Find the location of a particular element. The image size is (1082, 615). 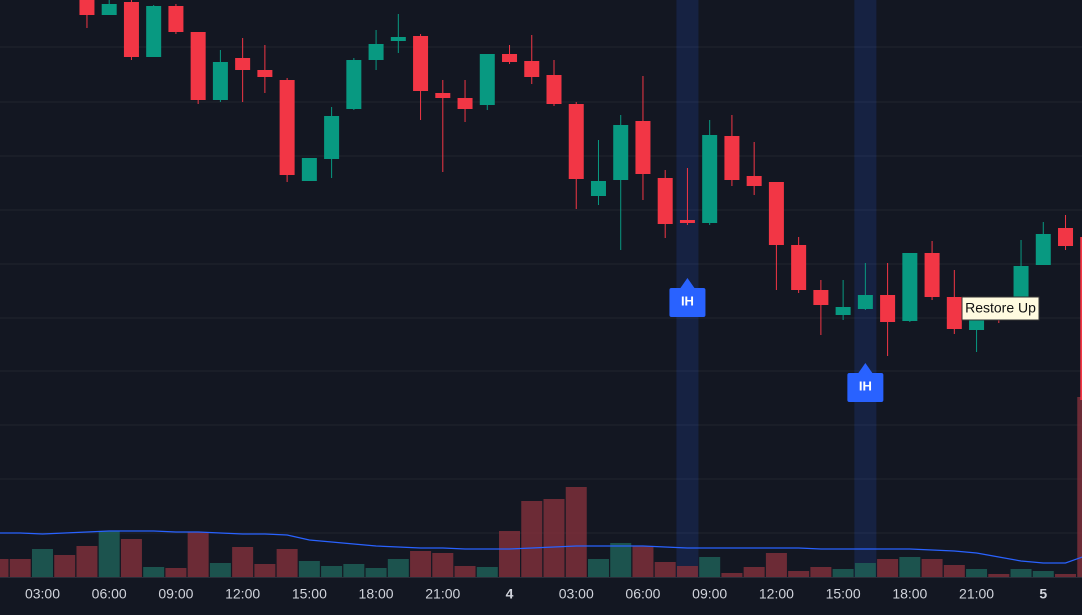

tooltip-text: Restore Up is located at coordinates (1000, 308).